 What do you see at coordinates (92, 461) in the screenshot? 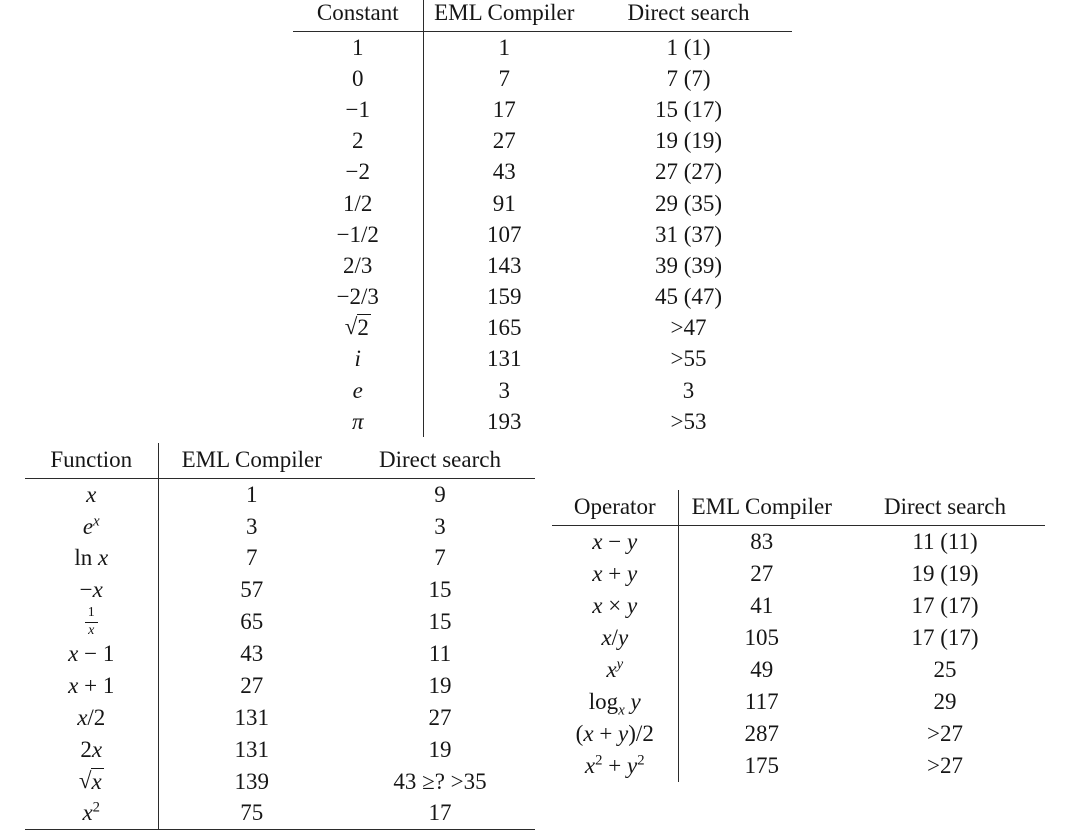
I see `column-header-function: Function` at bounding box center [92, 461].